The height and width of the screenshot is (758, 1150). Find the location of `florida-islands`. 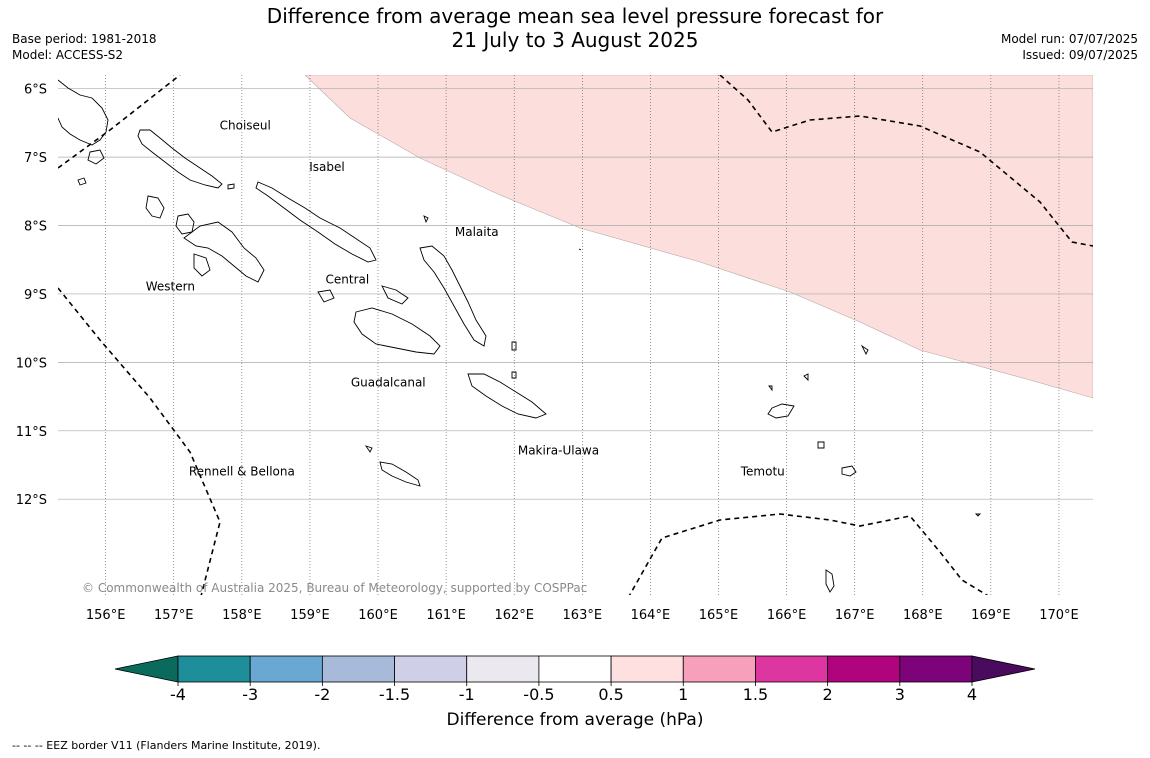

florida-islands is located at coordinates (395, 295).